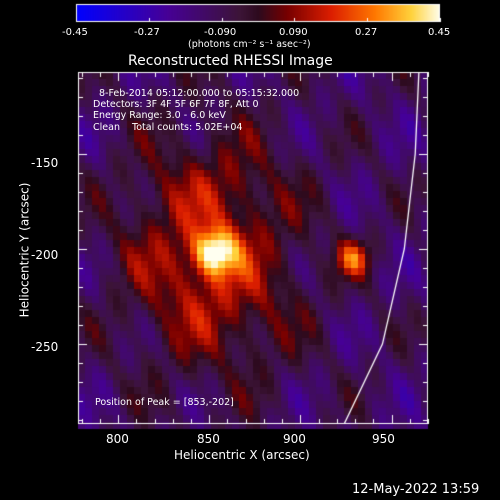 This screenshot has height=500, width=500. I want to click on x-axis-label: Heliocentric X (arcsec), so click(242, 455).